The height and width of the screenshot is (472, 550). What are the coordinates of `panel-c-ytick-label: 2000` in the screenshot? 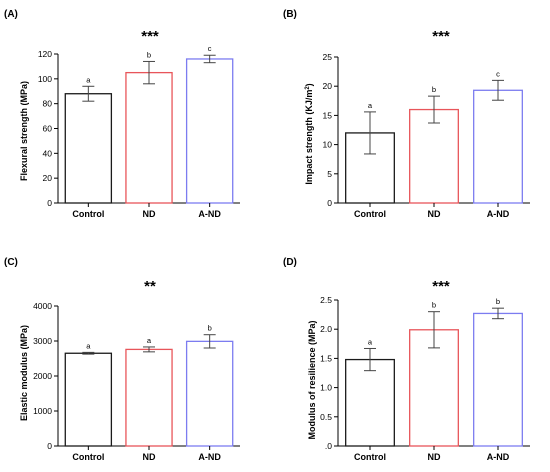 It's located at (42, 376).